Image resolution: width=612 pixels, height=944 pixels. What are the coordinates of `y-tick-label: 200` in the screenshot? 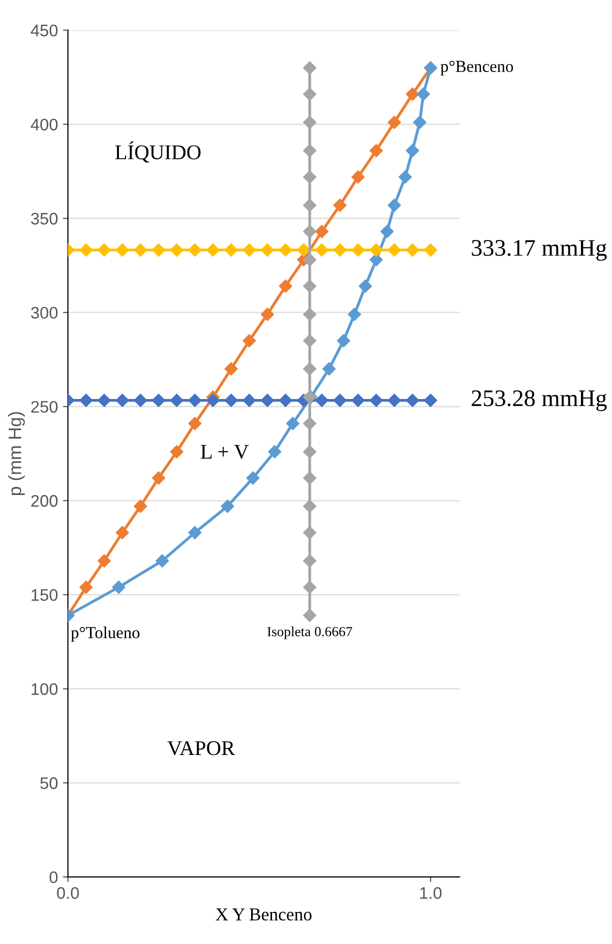 It's located at (44, 501).